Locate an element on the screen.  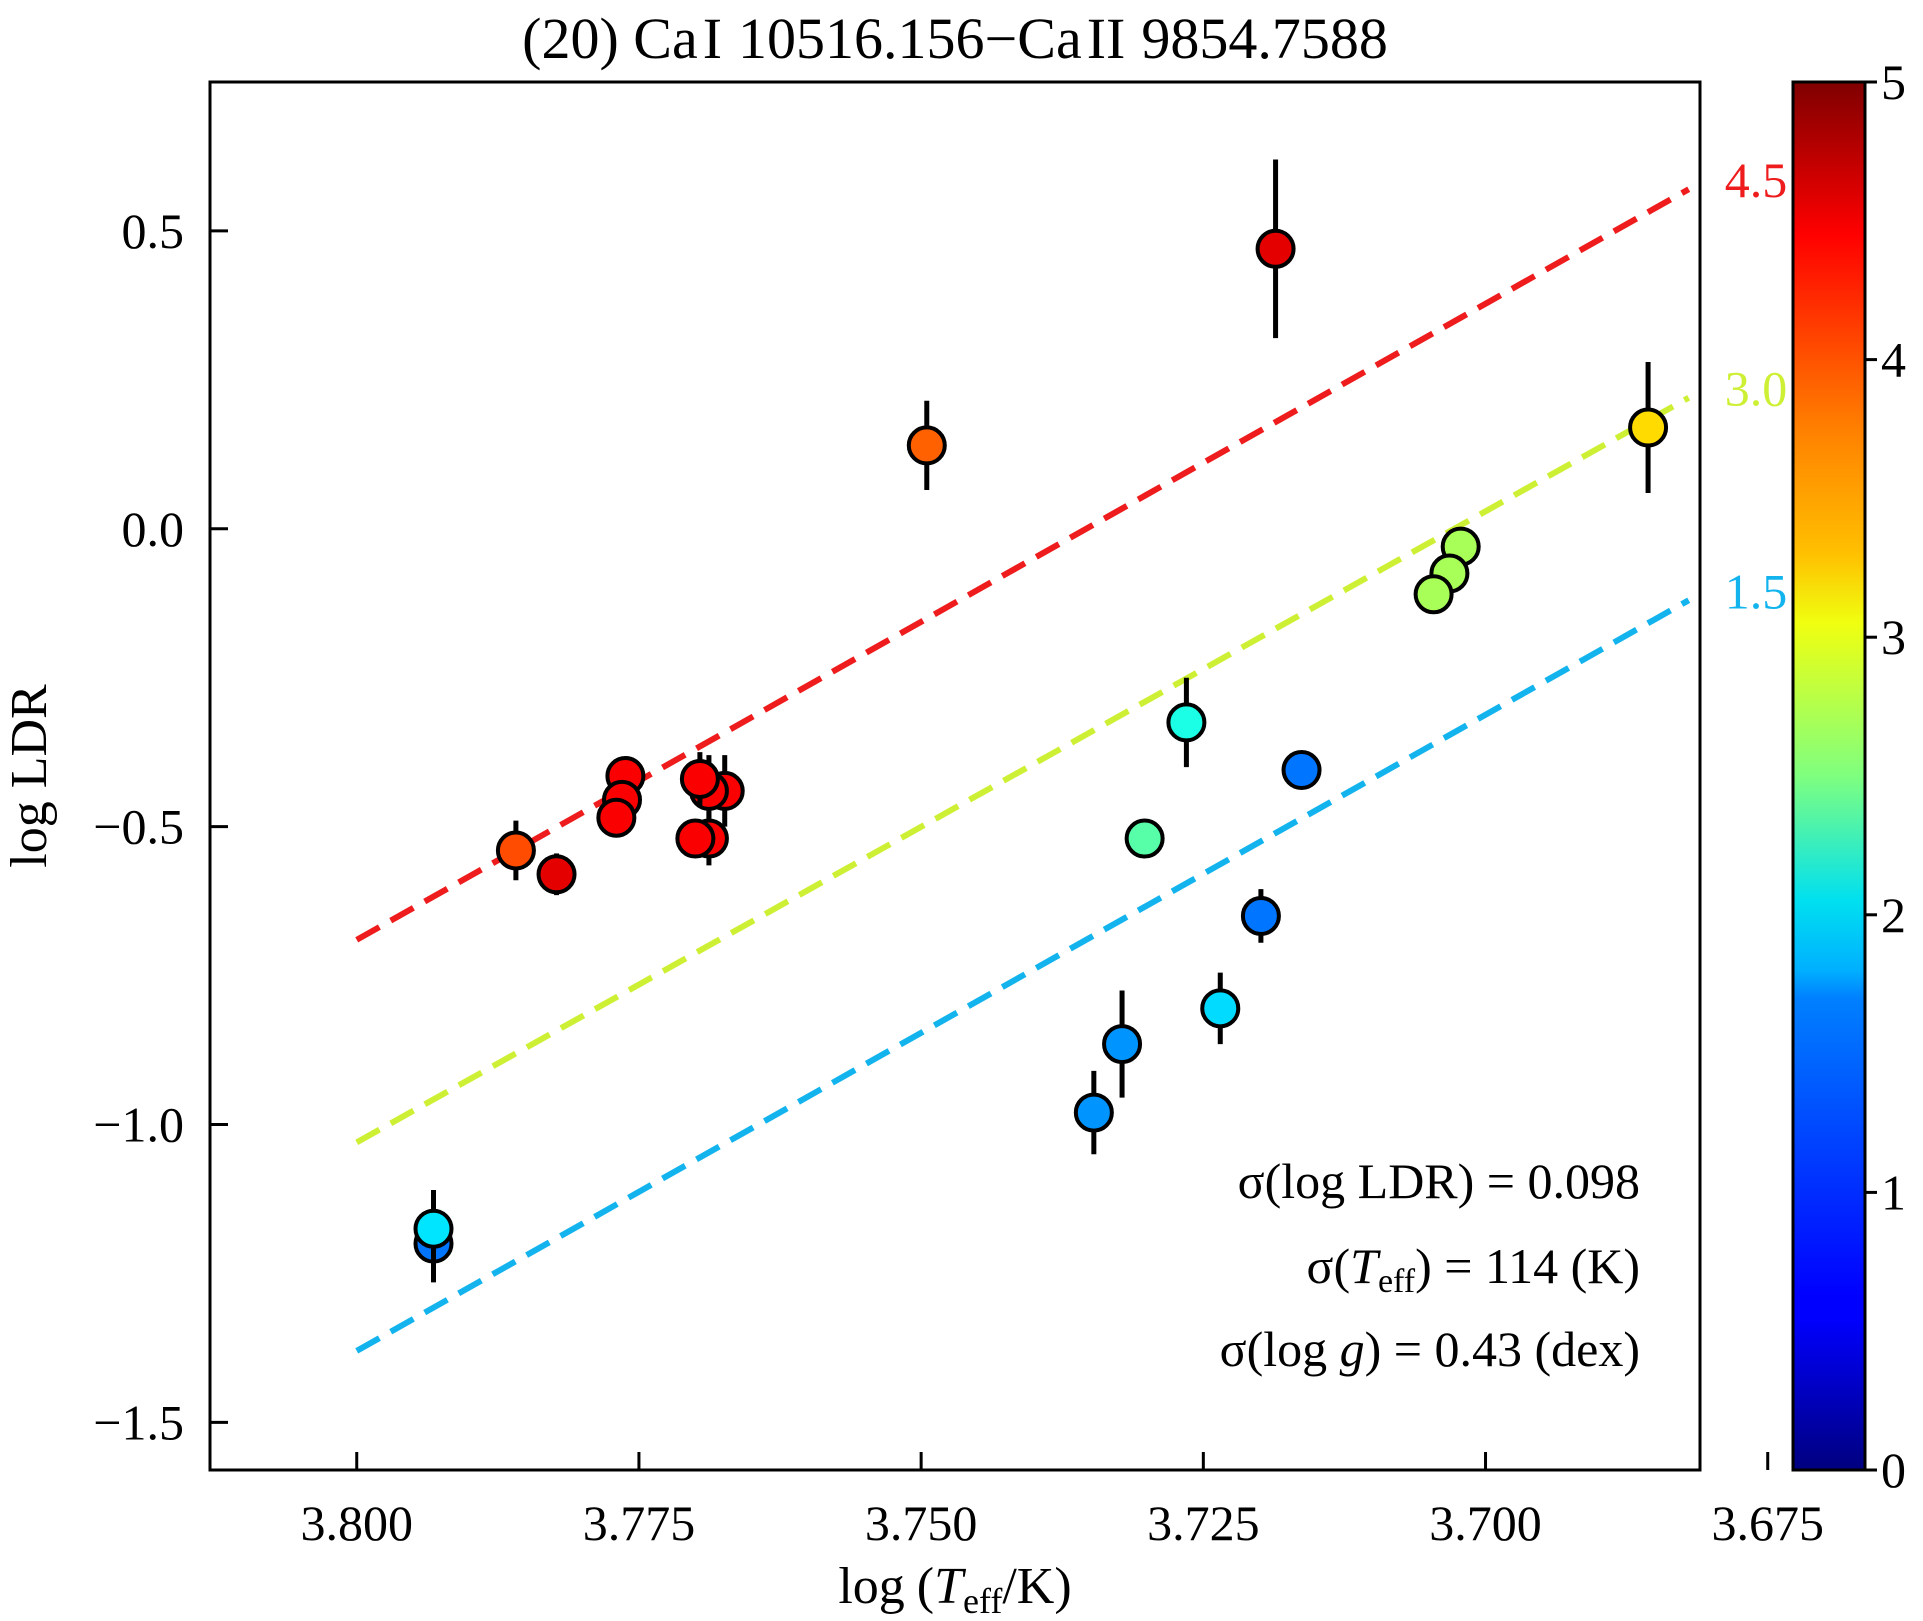
colorbar-tick-label: 5 is located at coordinates (1893, 82).